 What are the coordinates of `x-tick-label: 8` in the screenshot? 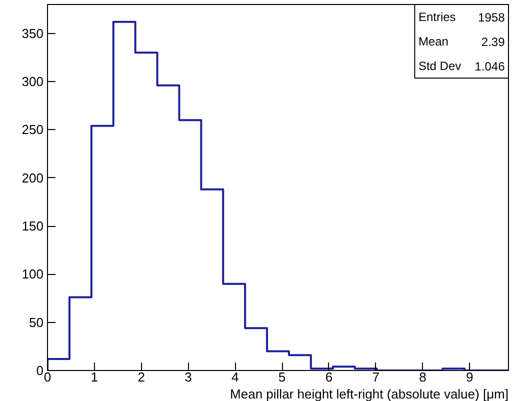 It's located at (422, 377).